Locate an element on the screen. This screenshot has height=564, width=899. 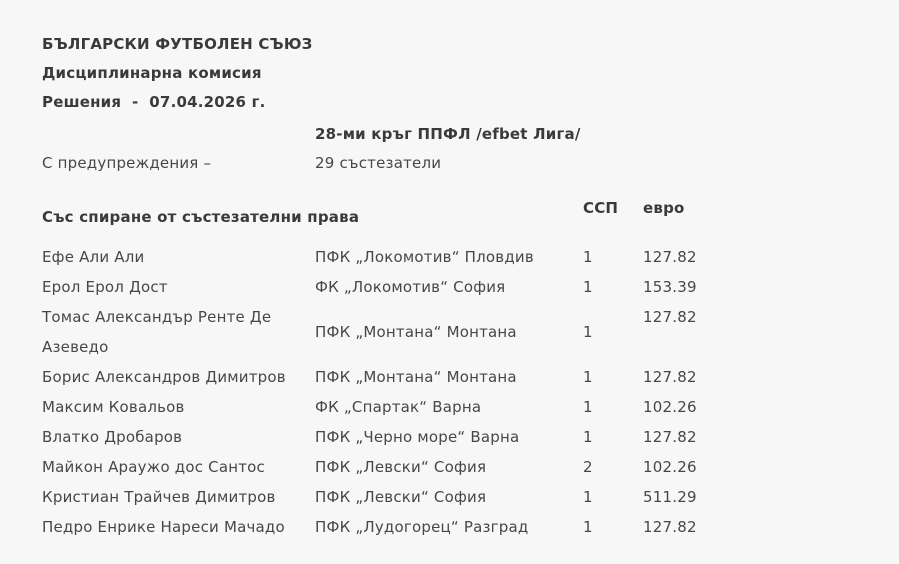
player-club: ПФК „Локомотив“ Пловдив is located at coordinates (424, 257).